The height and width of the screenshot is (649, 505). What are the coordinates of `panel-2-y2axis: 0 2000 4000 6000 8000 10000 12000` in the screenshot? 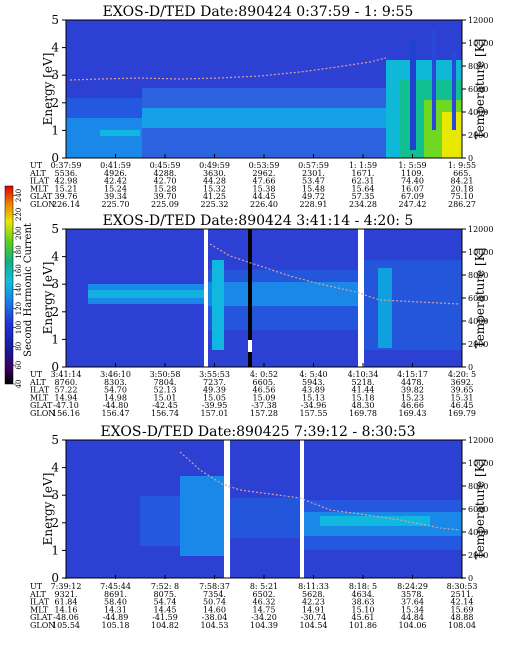 It's located at (477, 298).